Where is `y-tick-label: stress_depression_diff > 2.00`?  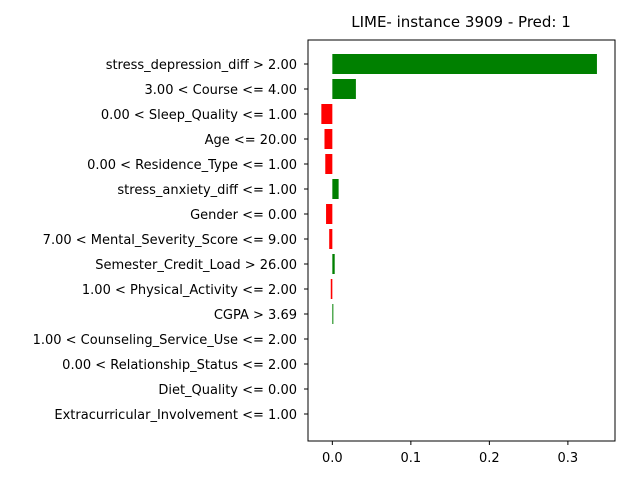 y-tick-label: stress_depression_diff > 2.00 is located at coordinates (201, 65).